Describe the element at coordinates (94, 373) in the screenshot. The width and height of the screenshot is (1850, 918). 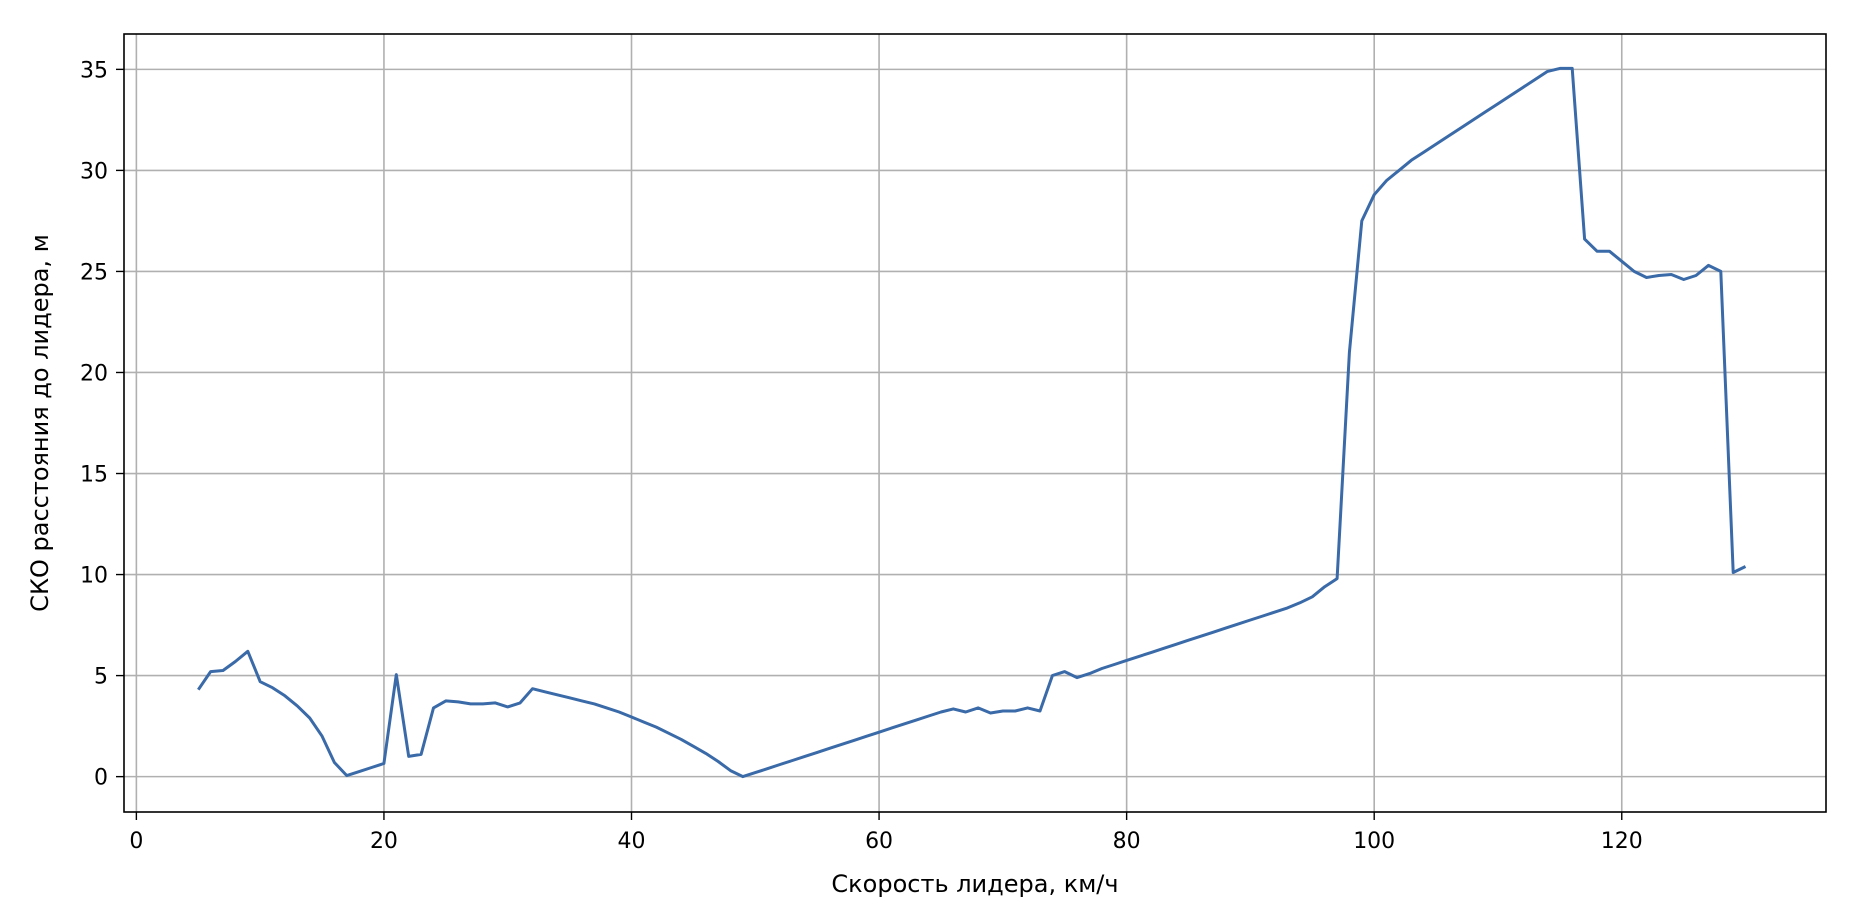
I see `y-tick-label: 20` at that location.